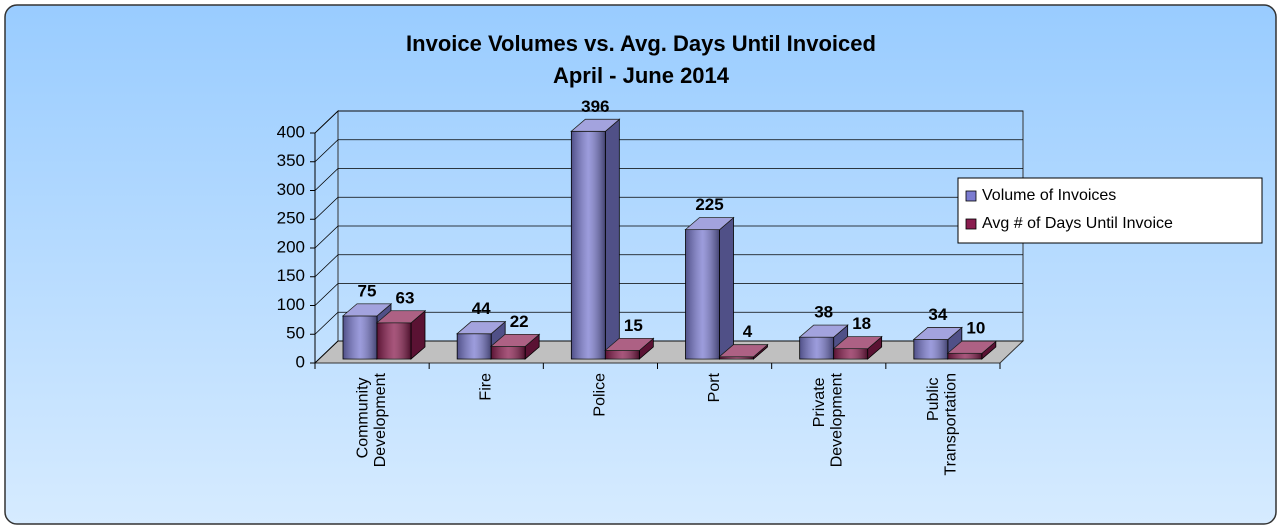  What do you see at coordinates (291, 246) in the screenshot?
I see `y-tick-label: 200` at bounding box center [291, 246].